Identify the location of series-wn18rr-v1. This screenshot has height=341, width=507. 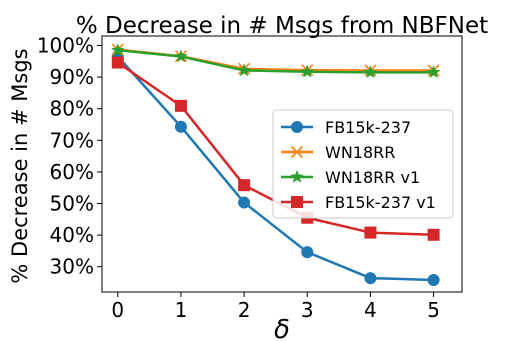
(275, 61).